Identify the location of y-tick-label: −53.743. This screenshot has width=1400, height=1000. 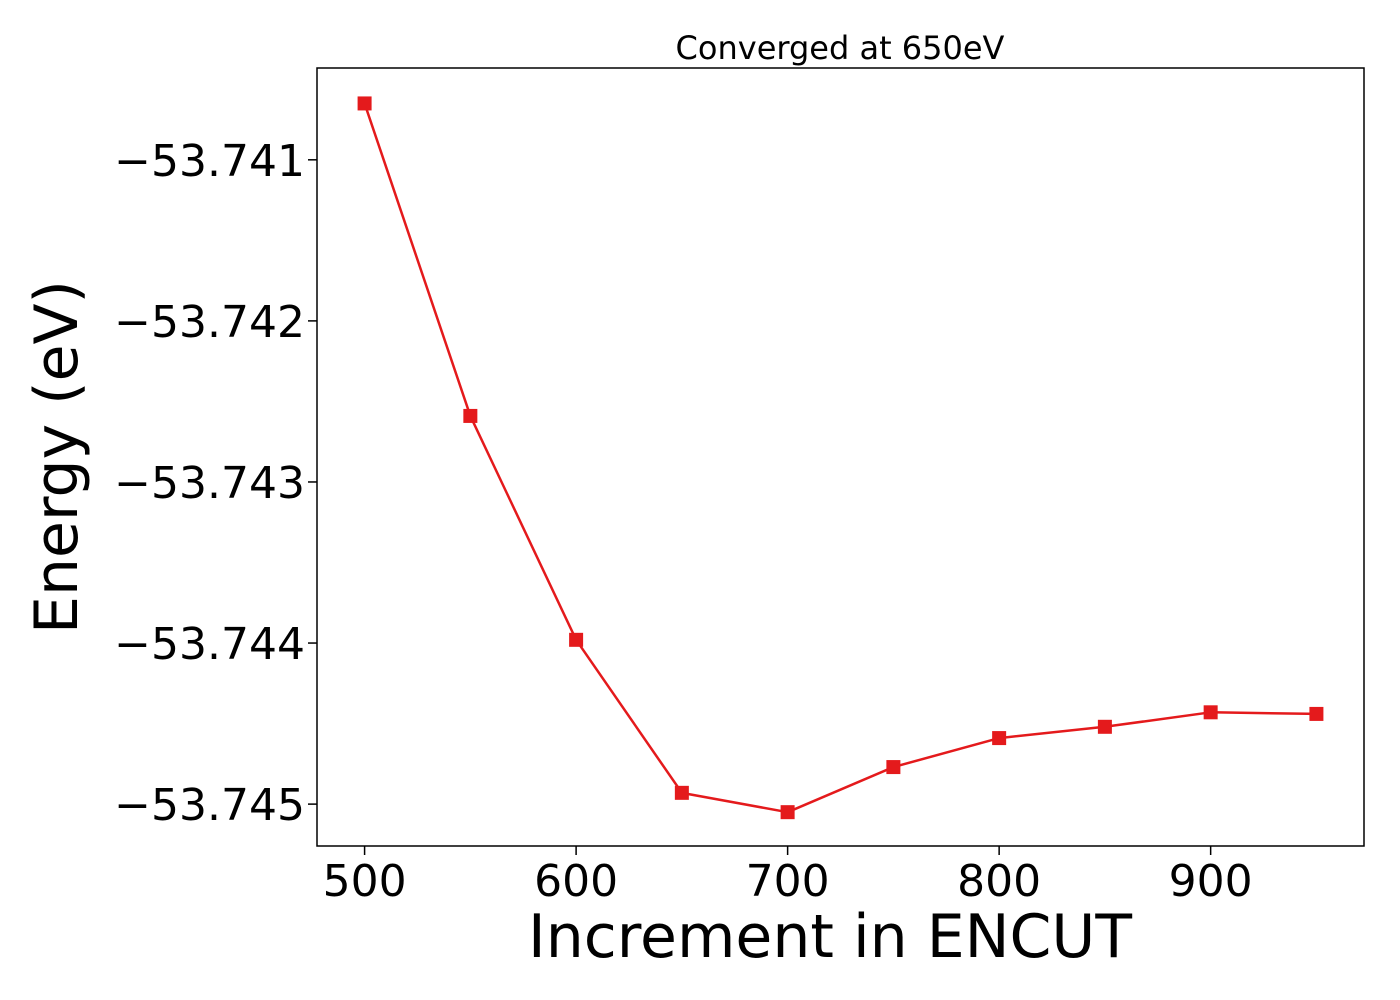
(209, 483).